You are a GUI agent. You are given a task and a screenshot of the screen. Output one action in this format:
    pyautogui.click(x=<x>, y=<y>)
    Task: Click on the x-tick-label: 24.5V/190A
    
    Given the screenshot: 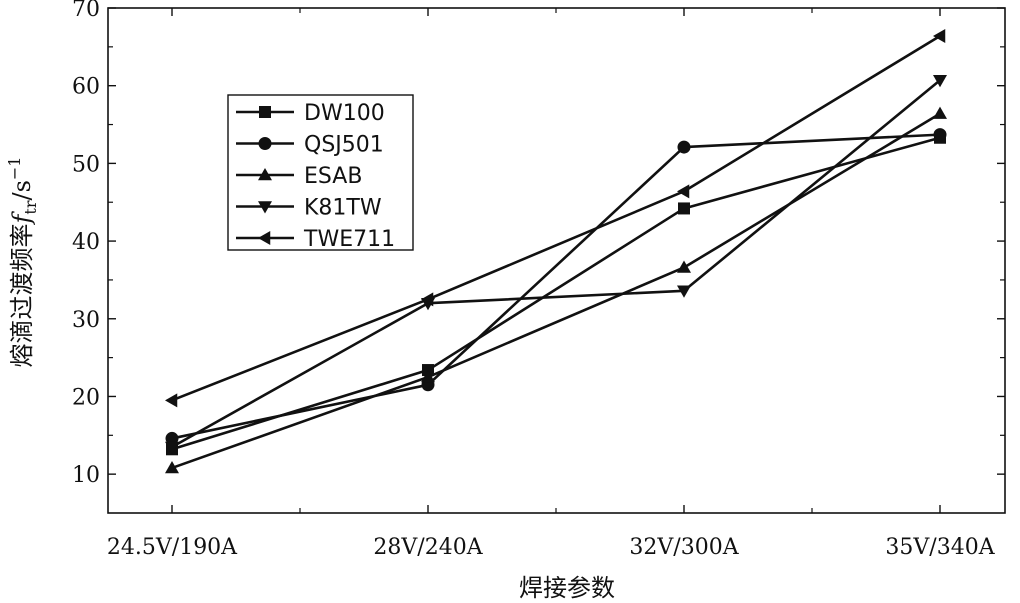 What is the action you would take?
    pyautogui.click(x=172, y=547)
    